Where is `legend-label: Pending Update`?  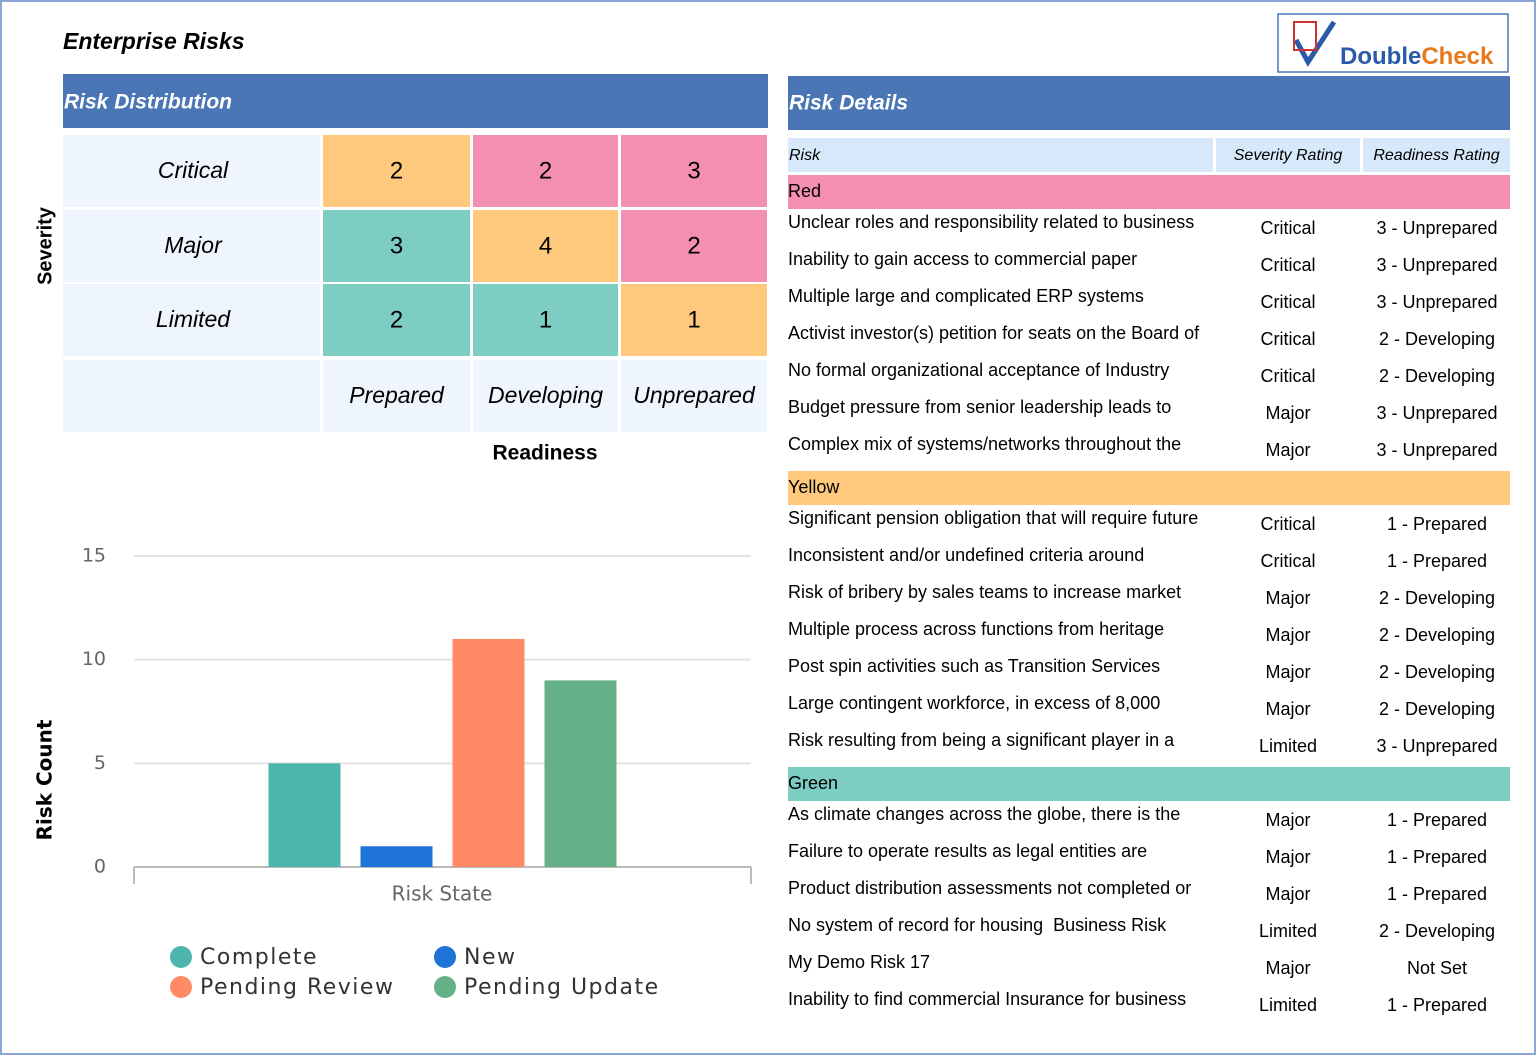
legend-label: Pending Update is located at coordinates (562, 987).